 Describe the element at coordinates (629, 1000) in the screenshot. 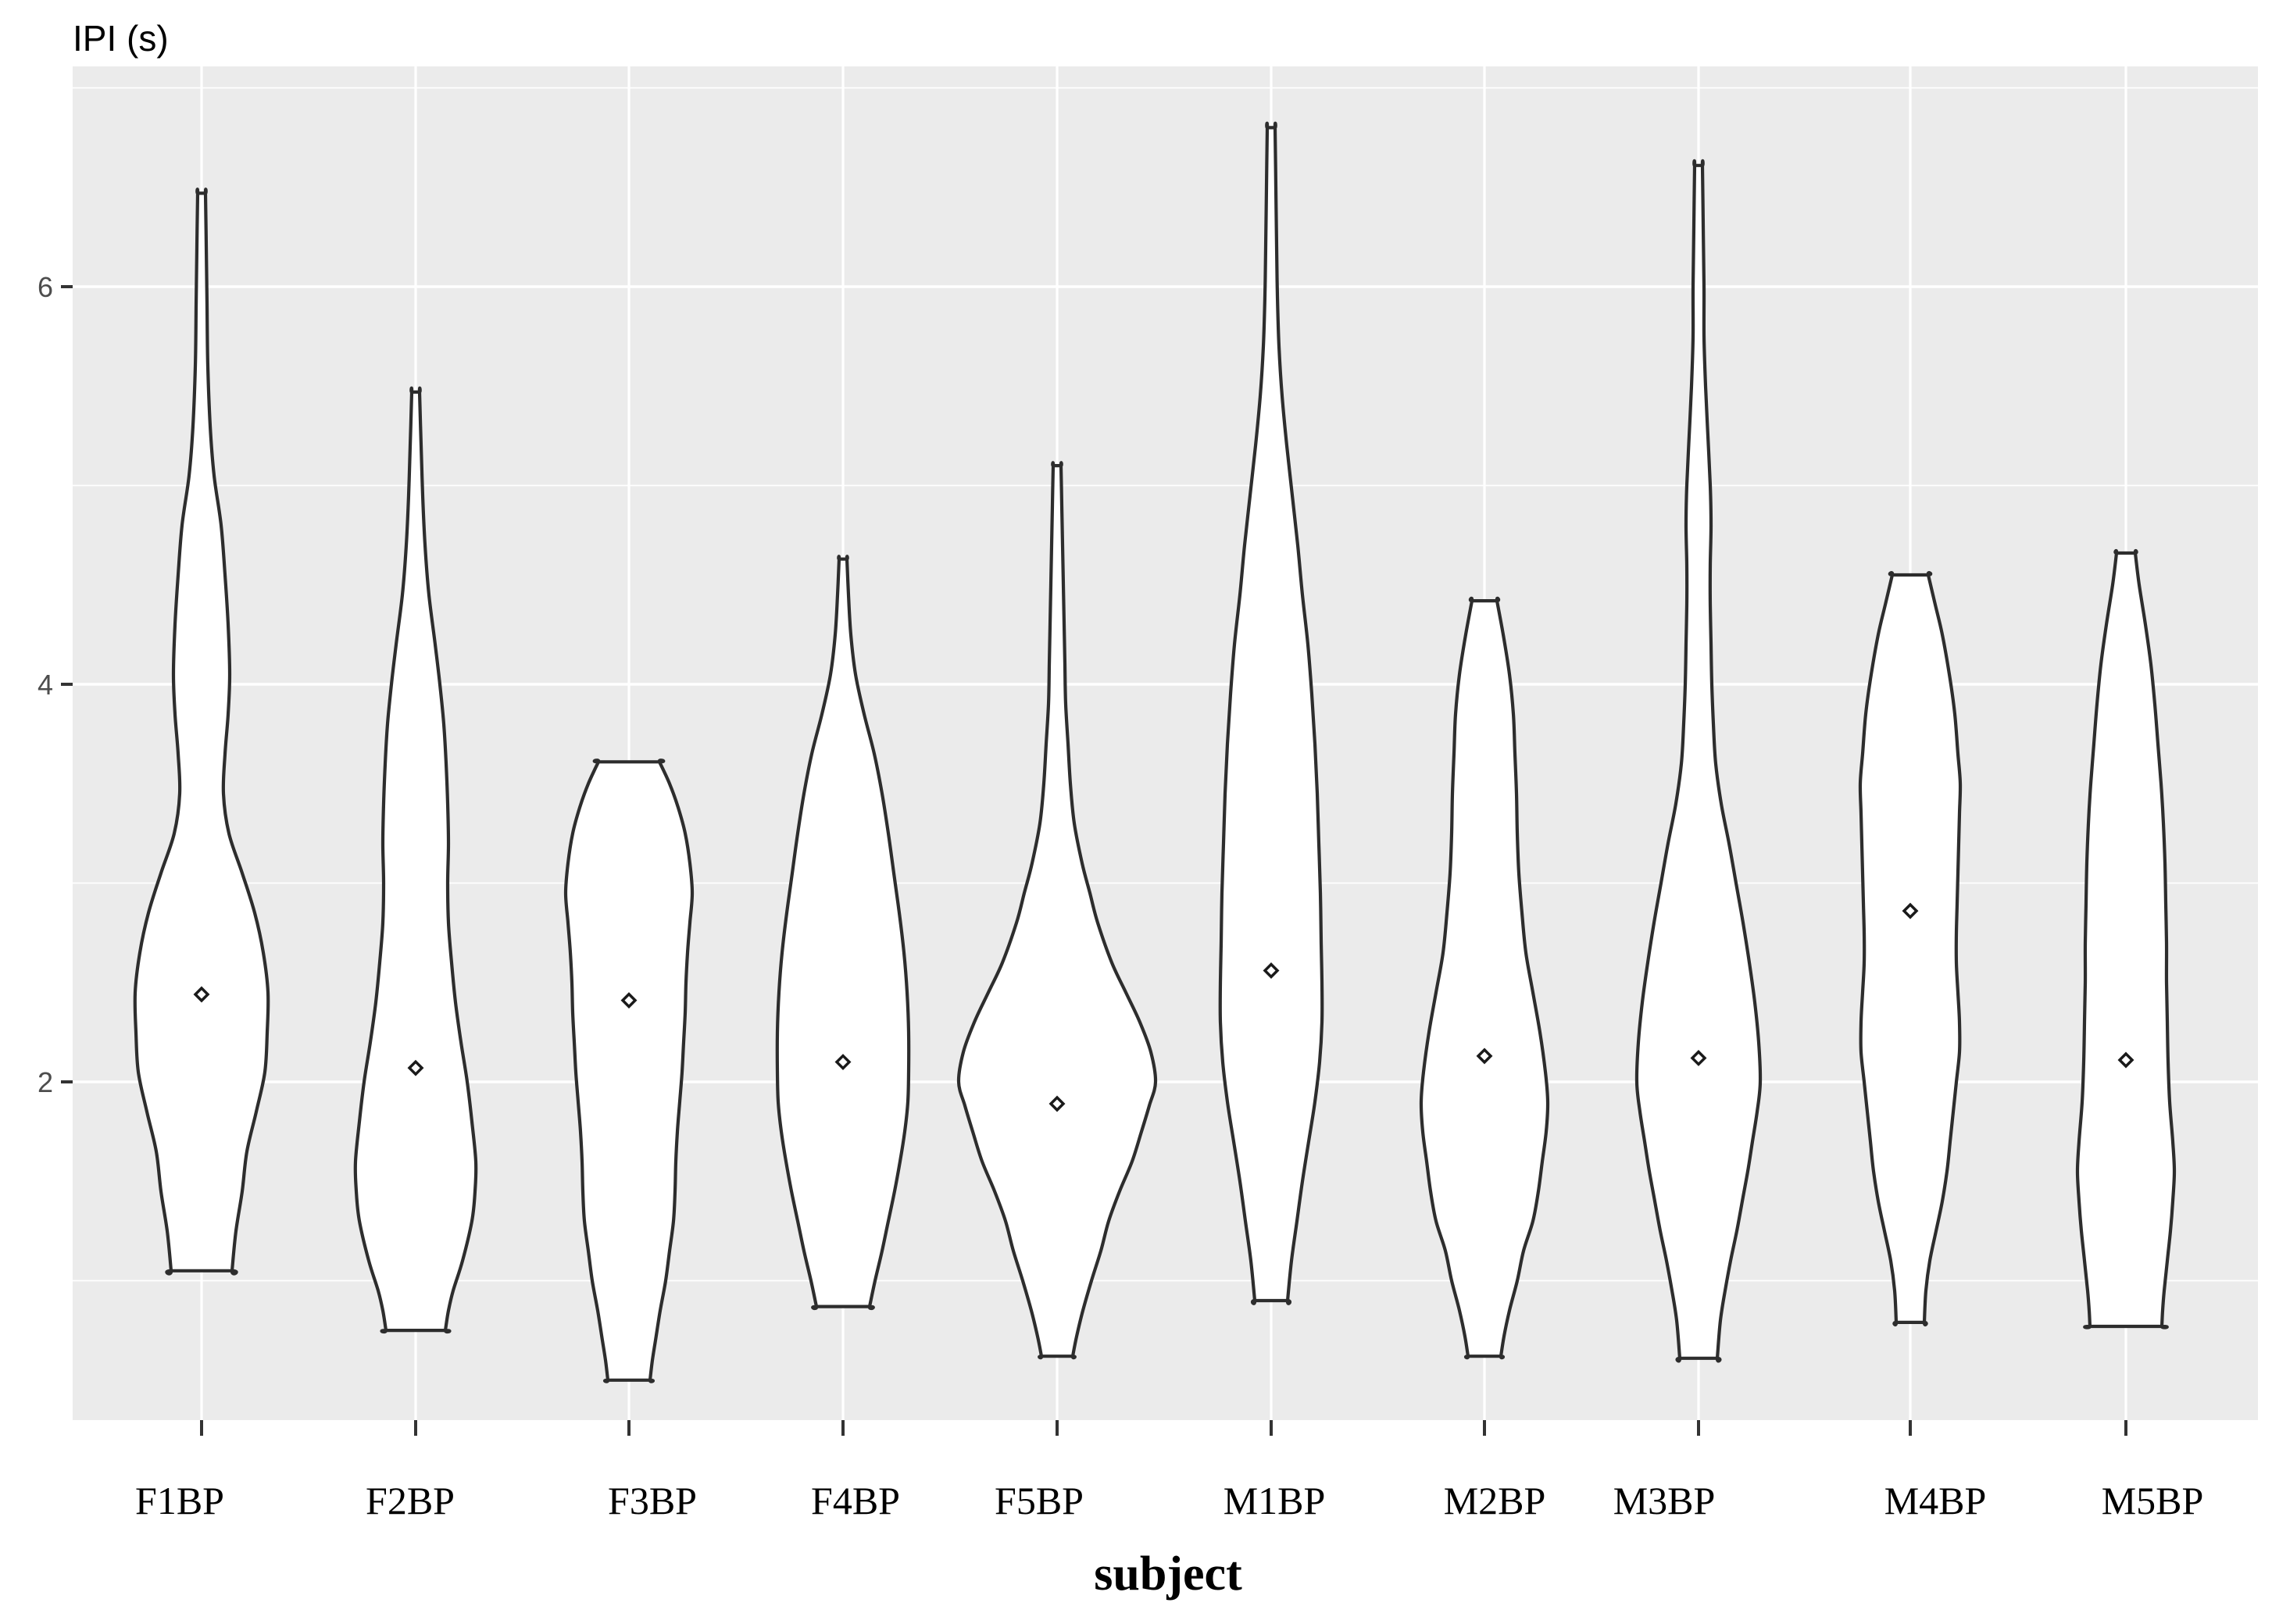

I see `mean-diamond-F3BP` at that location.